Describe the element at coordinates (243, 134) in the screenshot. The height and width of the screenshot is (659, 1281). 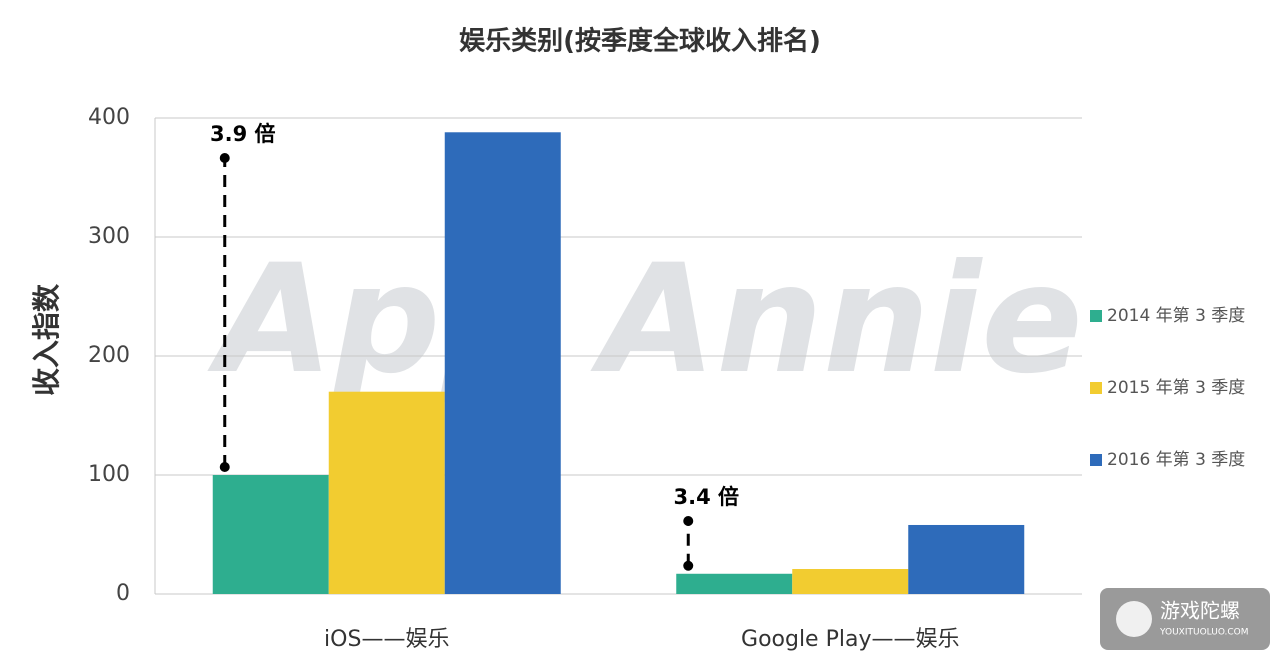
I see `annotation: 3.9 倍` at that location.